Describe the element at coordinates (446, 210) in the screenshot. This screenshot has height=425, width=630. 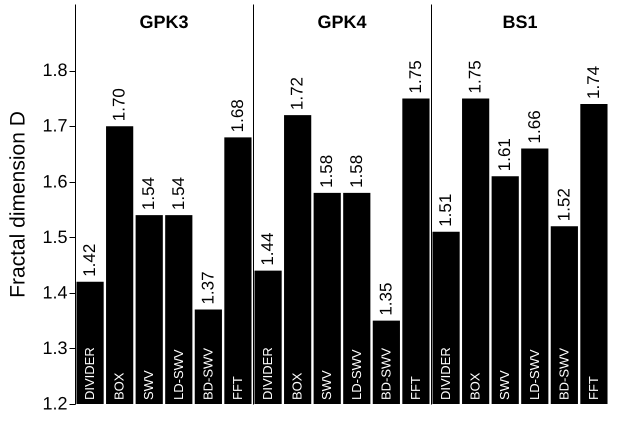
I see `data-label: 1.51` at that location.